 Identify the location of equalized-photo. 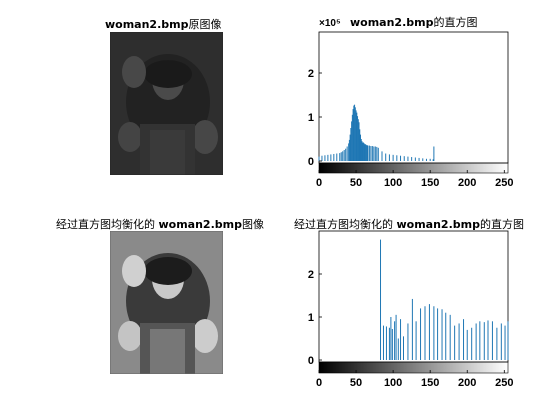
(166, 302).